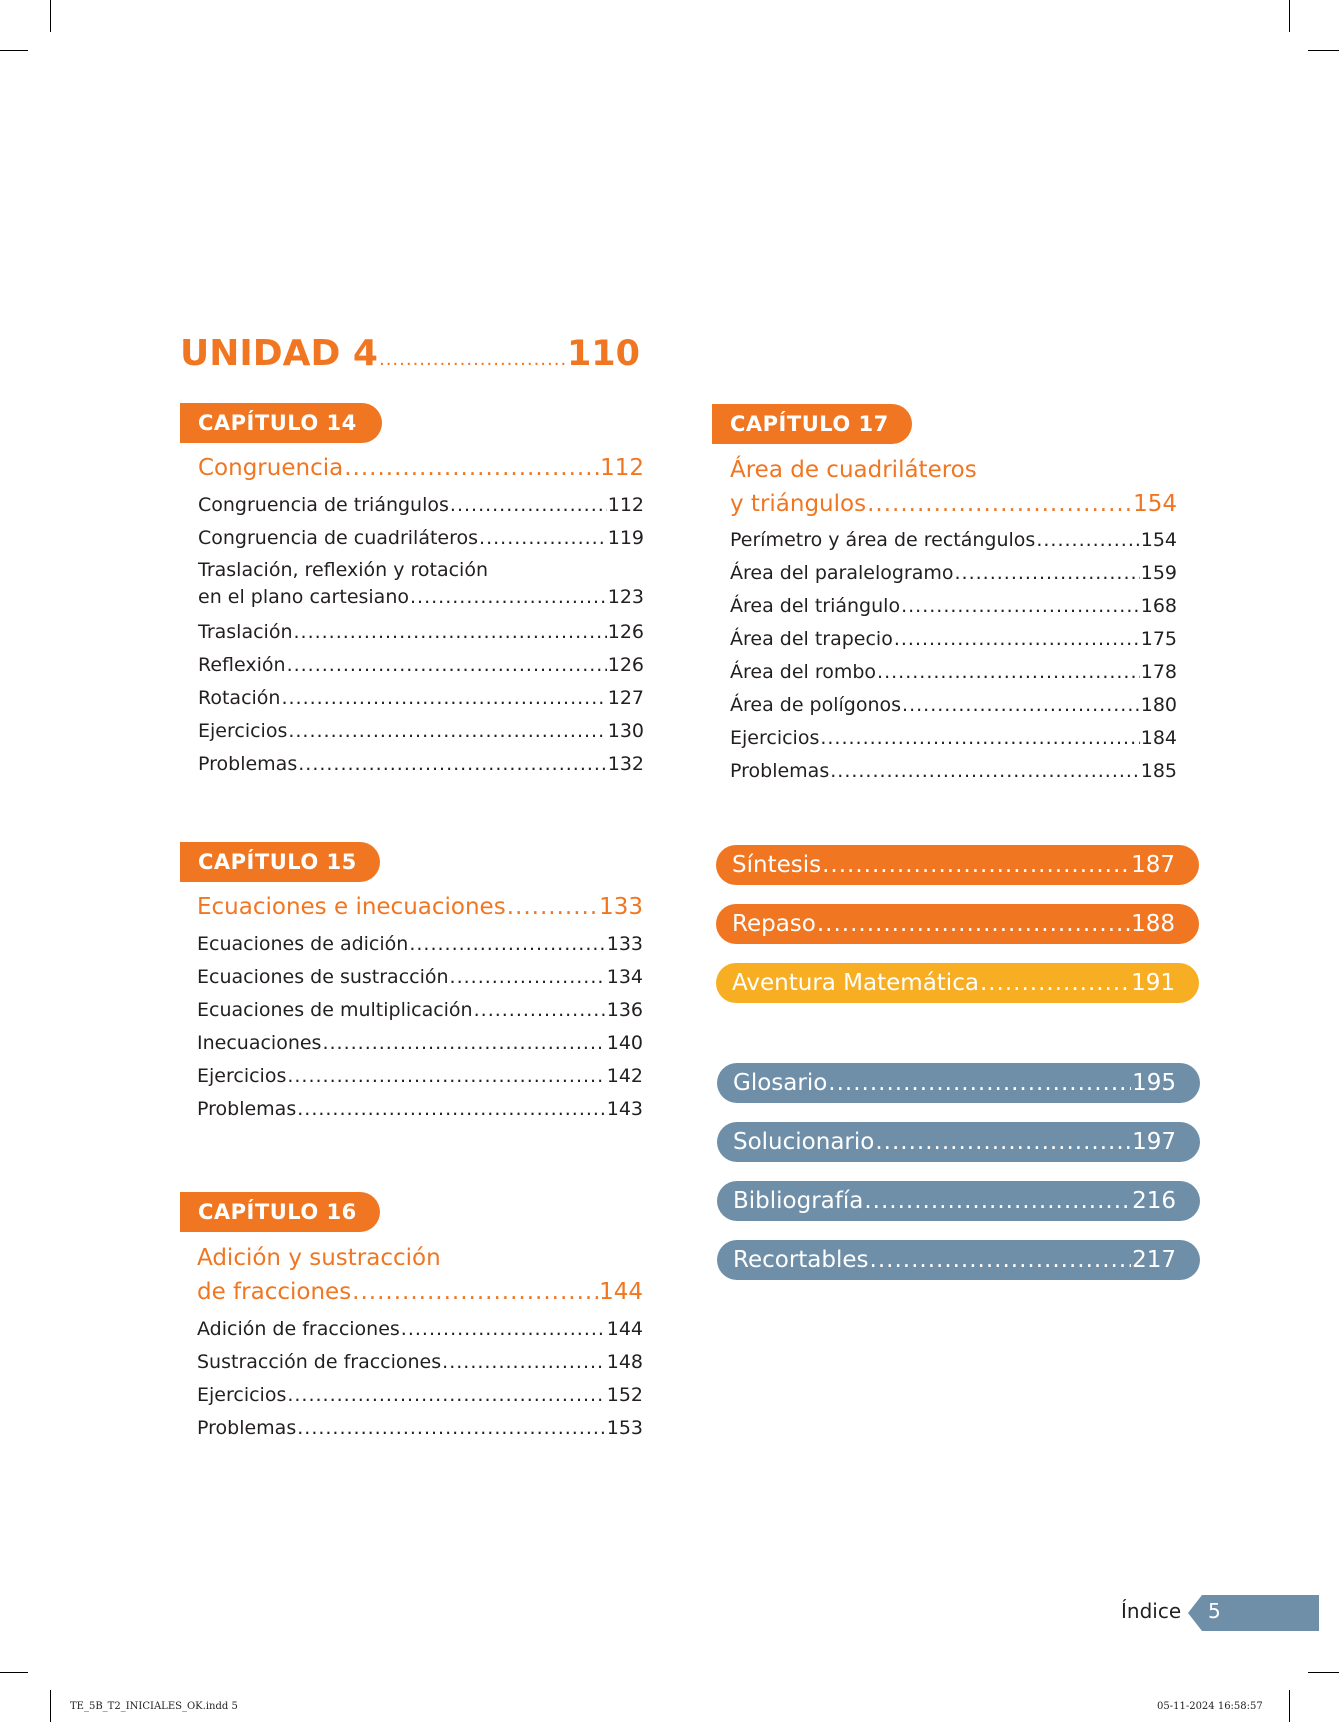 The width and height of the screenshot is (1339, 1722). What do you see at coordinates (815, 606) in the screenshot?
I see `toc-entry-label: Área del triángulo` at bounding box center [815, 606].